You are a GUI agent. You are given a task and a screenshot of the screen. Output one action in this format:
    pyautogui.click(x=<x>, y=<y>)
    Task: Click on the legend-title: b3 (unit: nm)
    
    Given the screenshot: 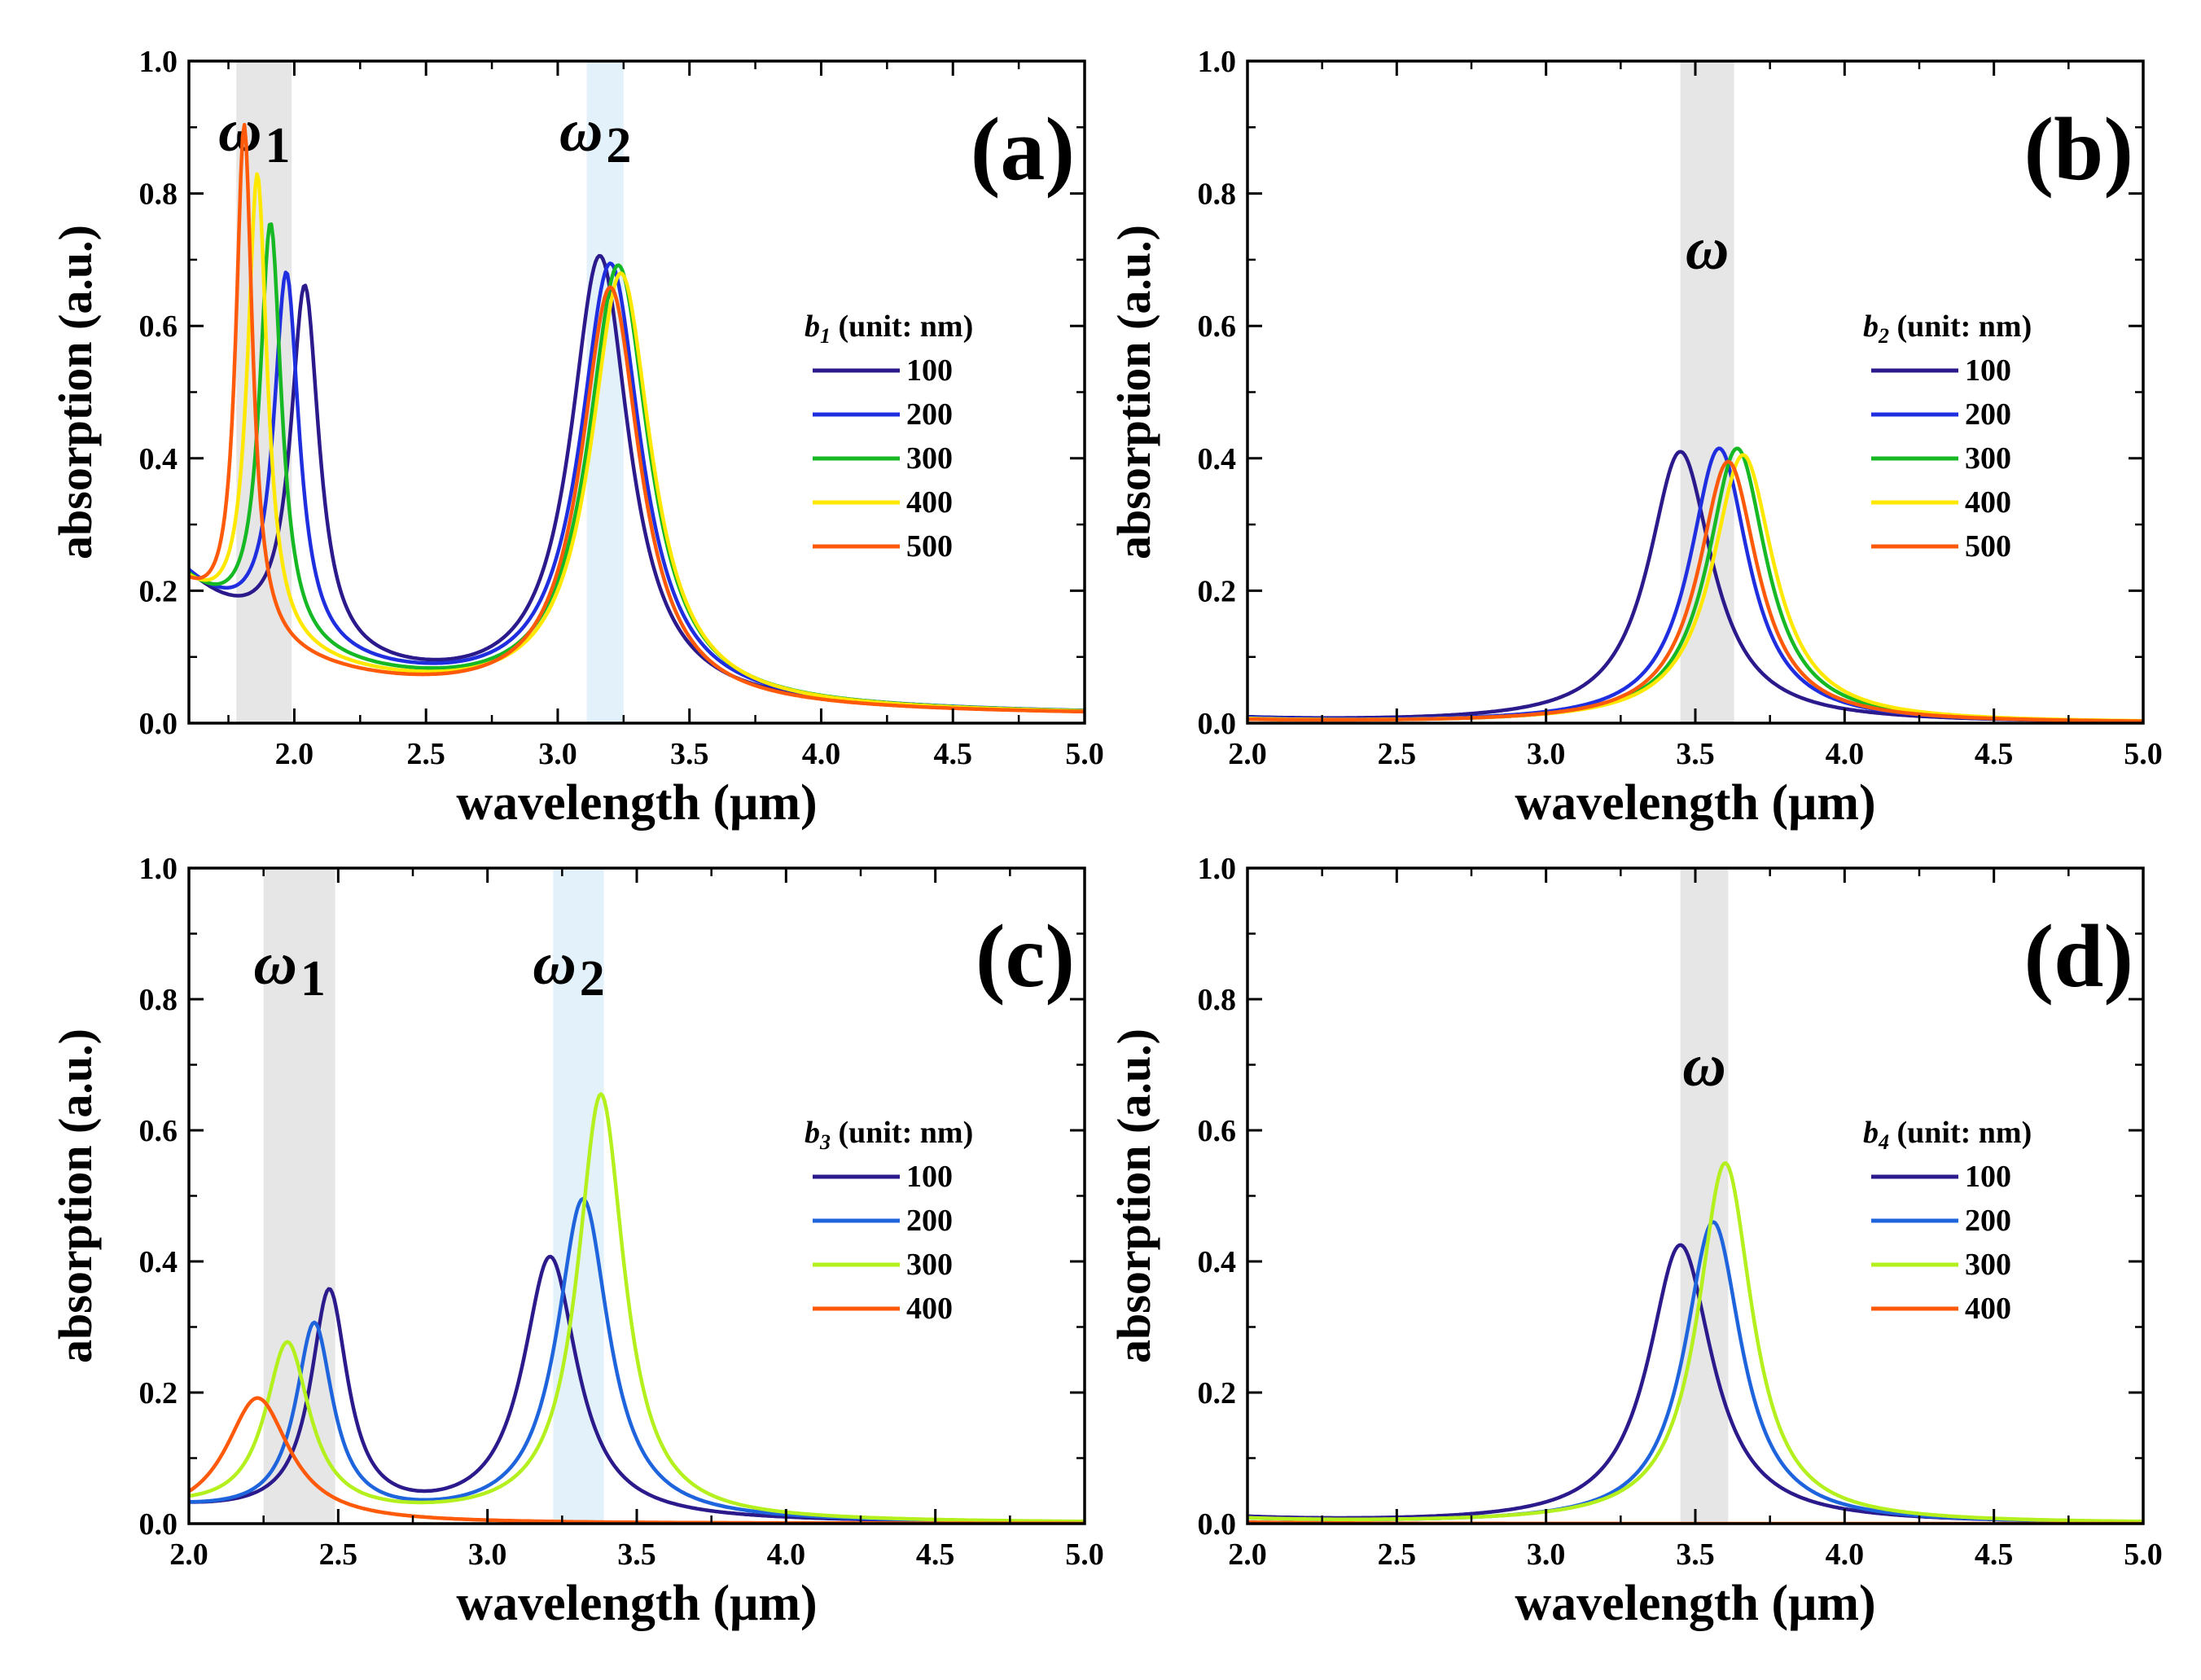 What is the action you would take?
    pyautogui.click(x=889, y=1135)
    